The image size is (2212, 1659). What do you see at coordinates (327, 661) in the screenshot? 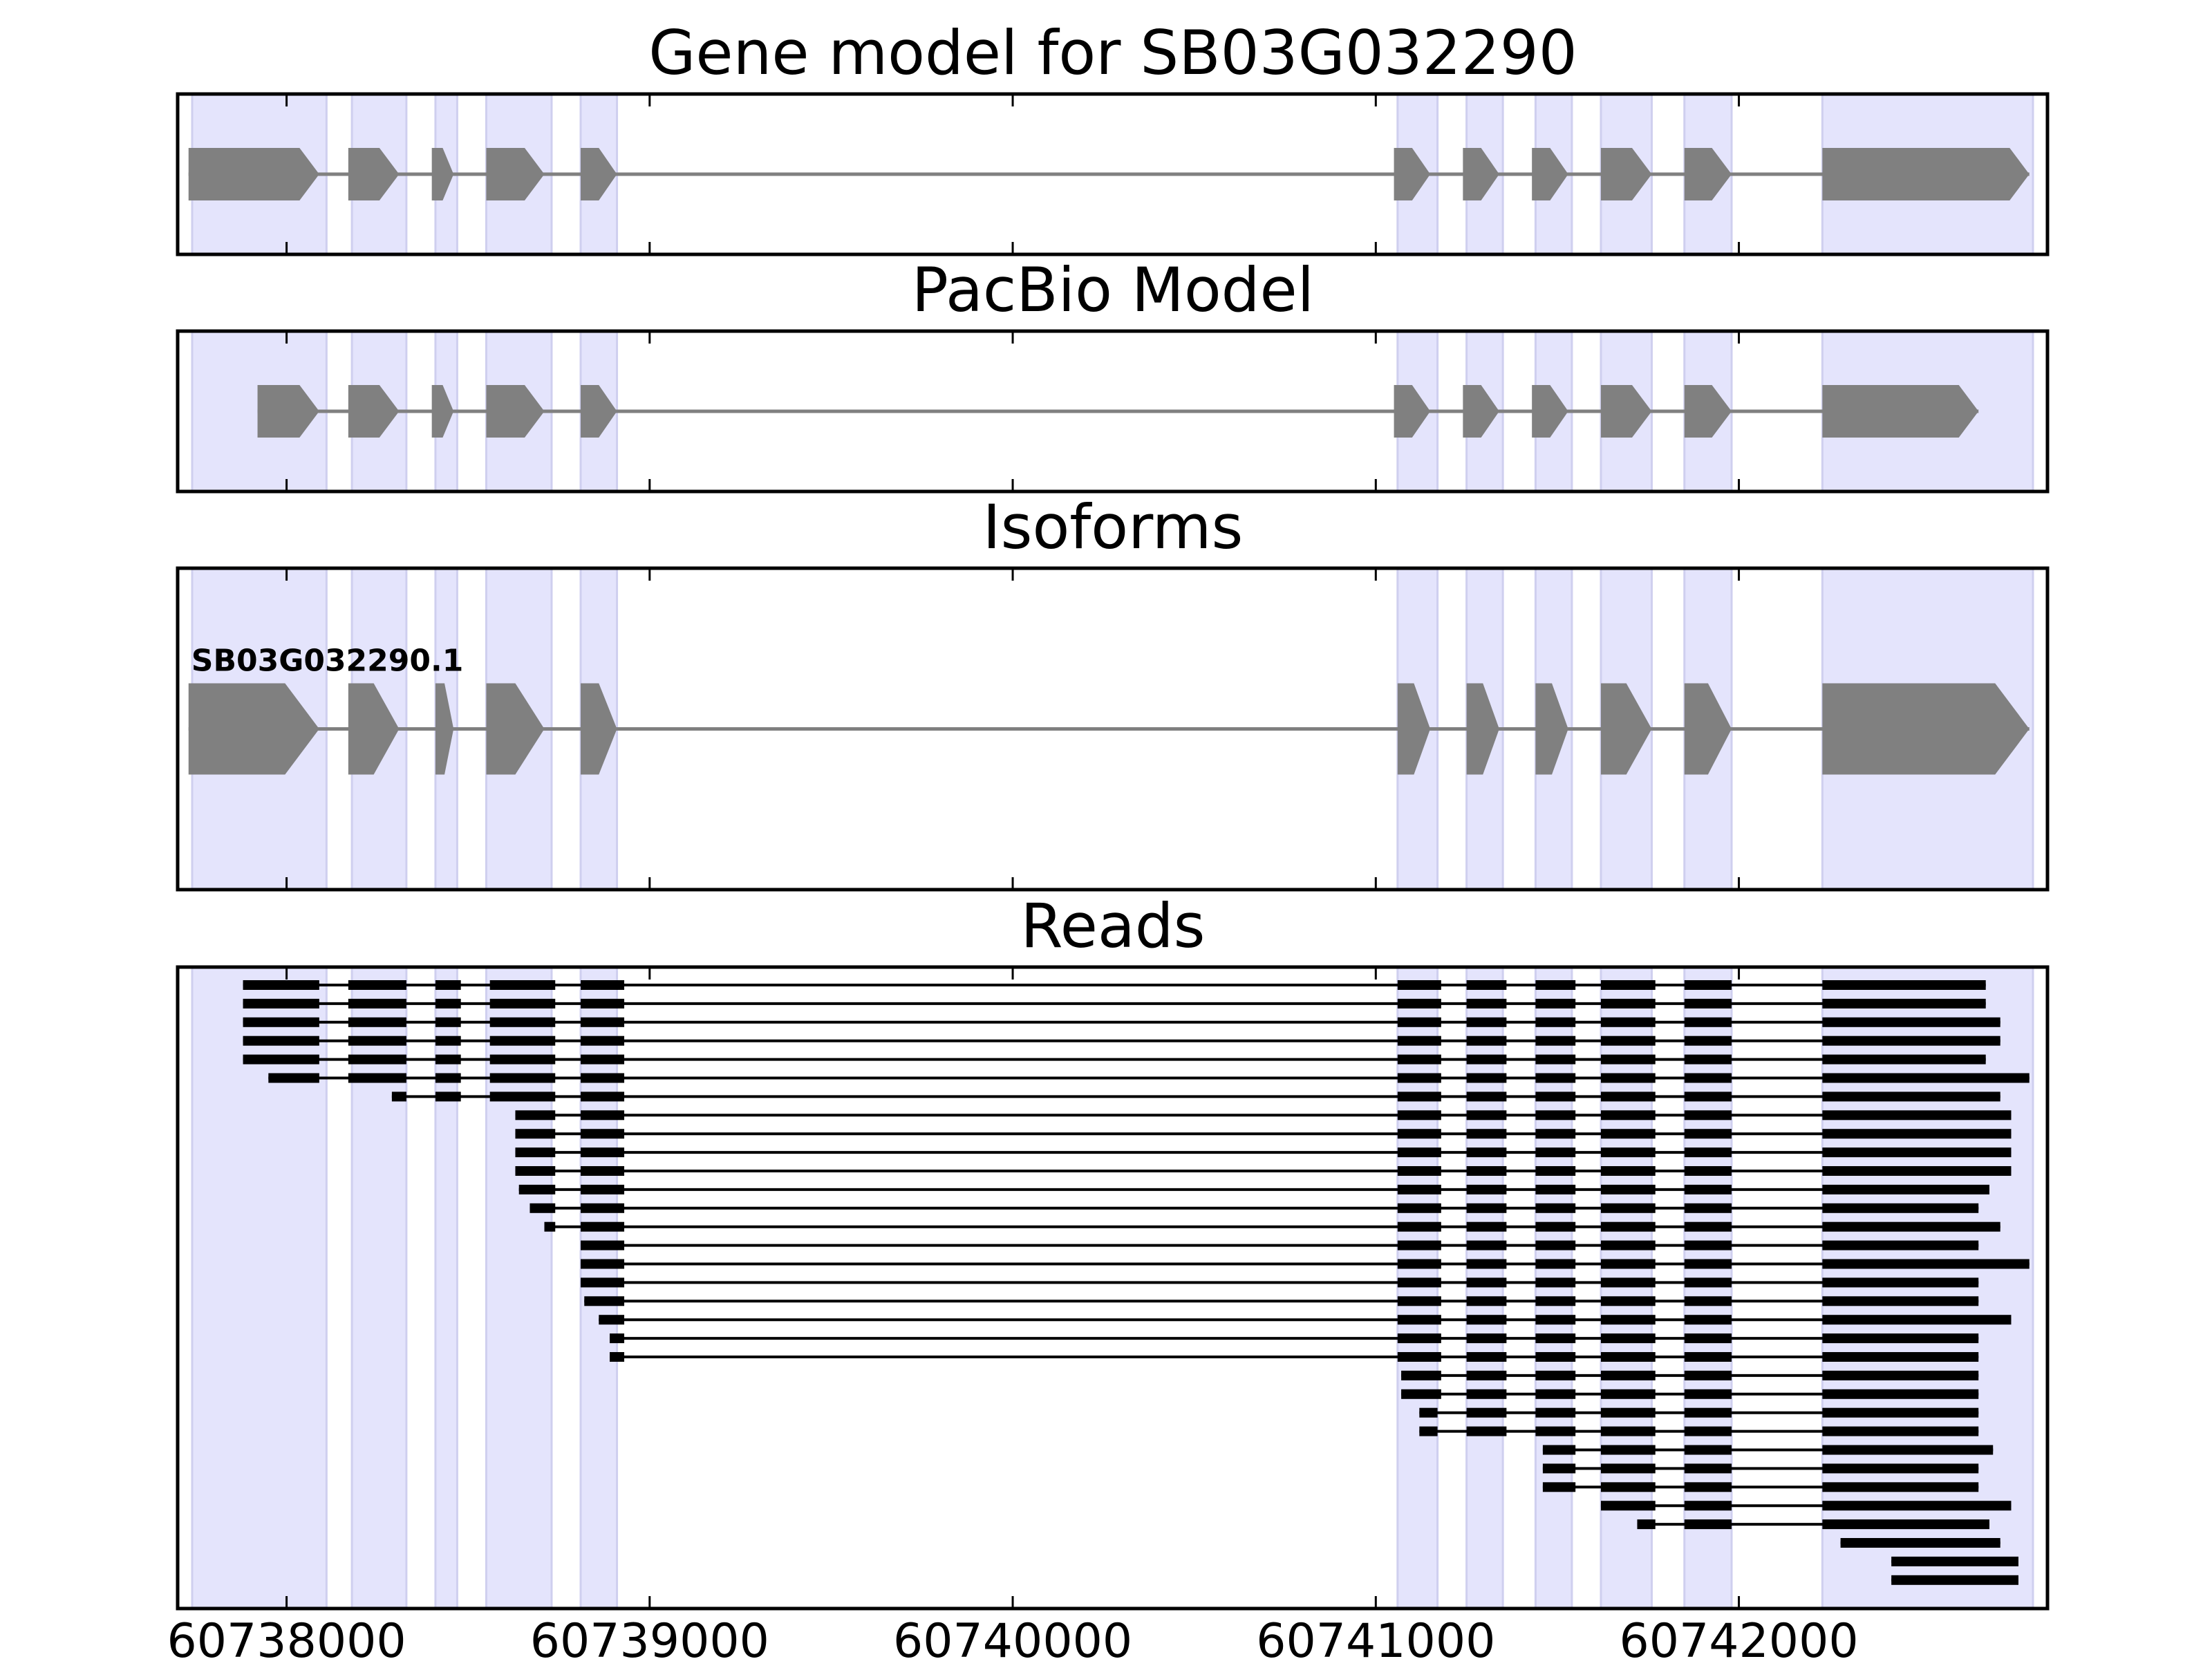
I see `isoform-label: SB03G032290.1` at bounding box center [327, 661].